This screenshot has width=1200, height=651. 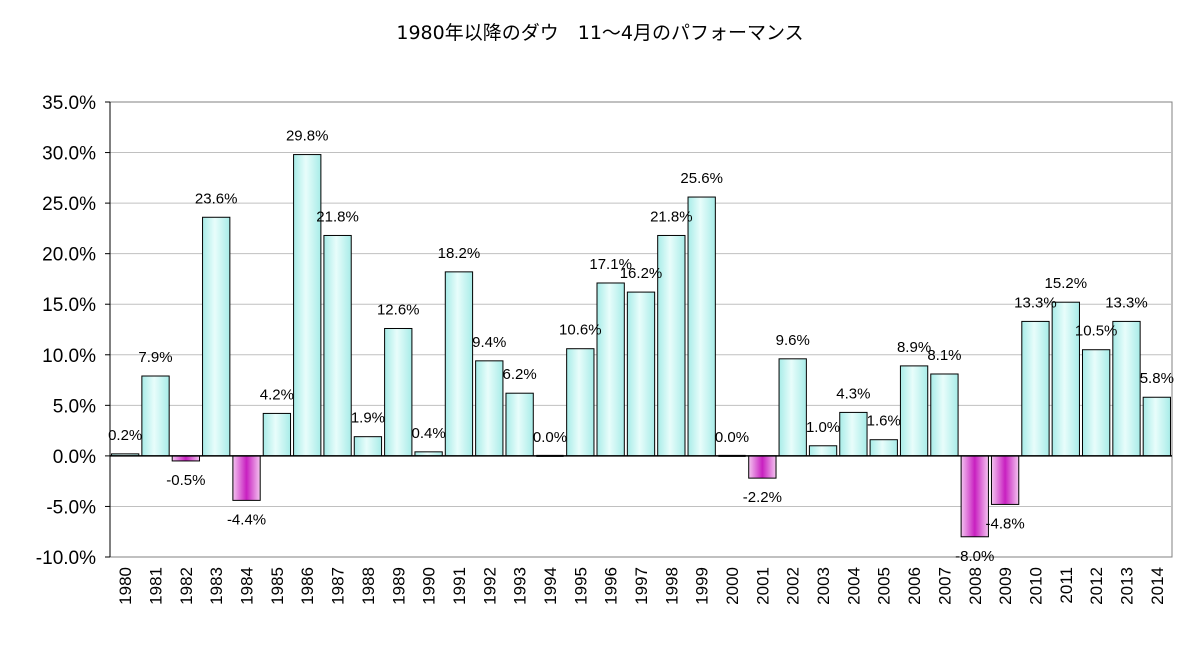 I want to click on bar-1992, so click(x=489, y=408).